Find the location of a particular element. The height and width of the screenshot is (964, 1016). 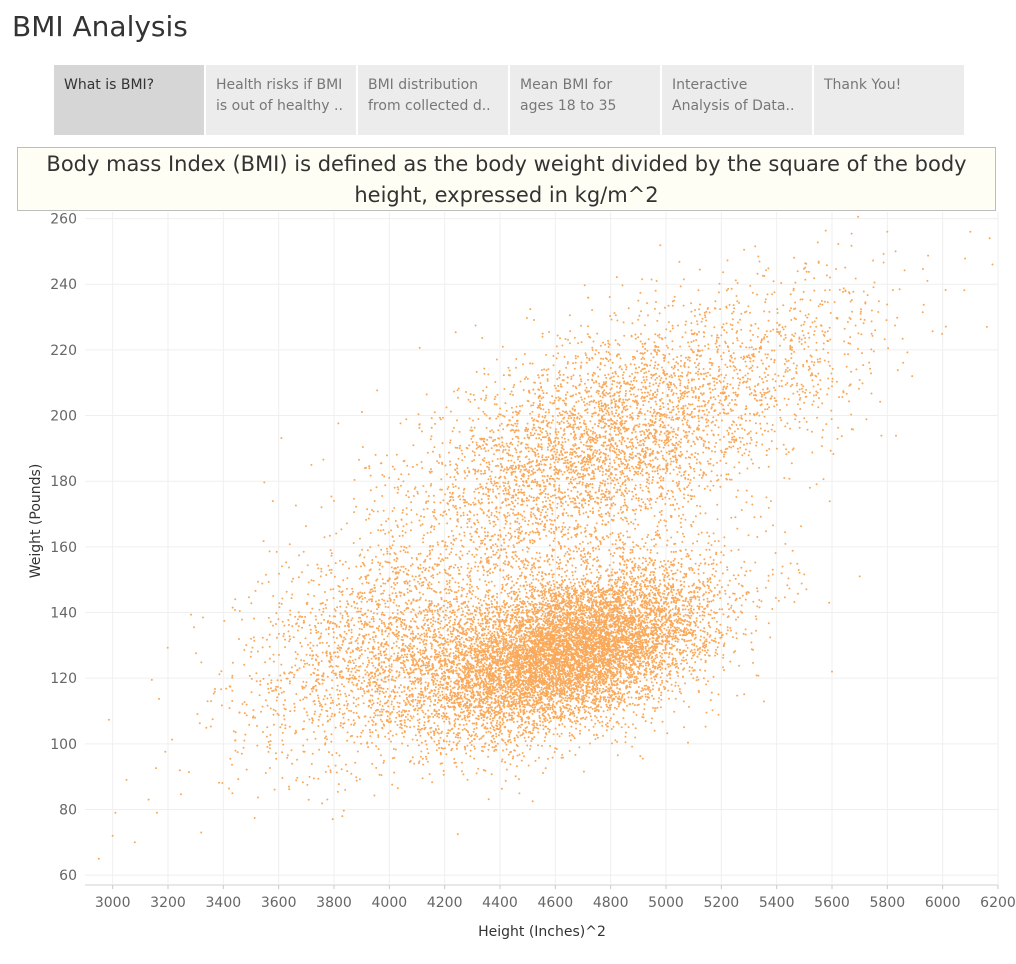

tab-interactive-analysis: Interactive Analysis of Data.. is located at coordinates (737, 100).